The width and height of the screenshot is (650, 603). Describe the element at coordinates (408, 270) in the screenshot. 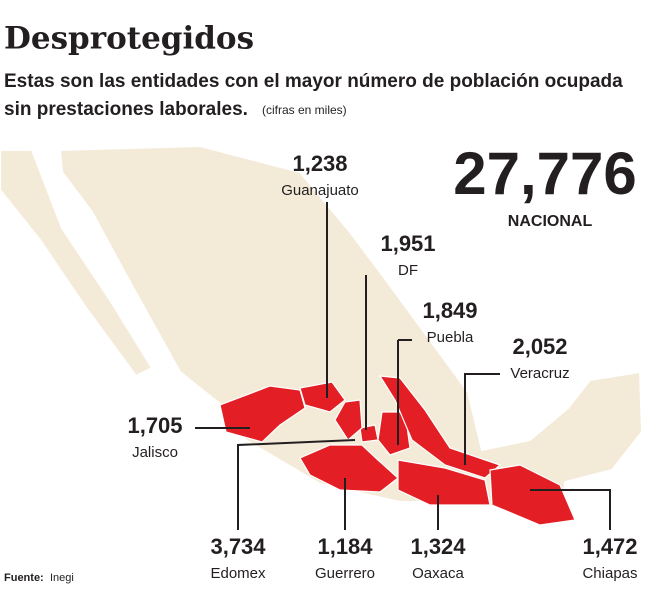

I see `state-name: DF` at that location.